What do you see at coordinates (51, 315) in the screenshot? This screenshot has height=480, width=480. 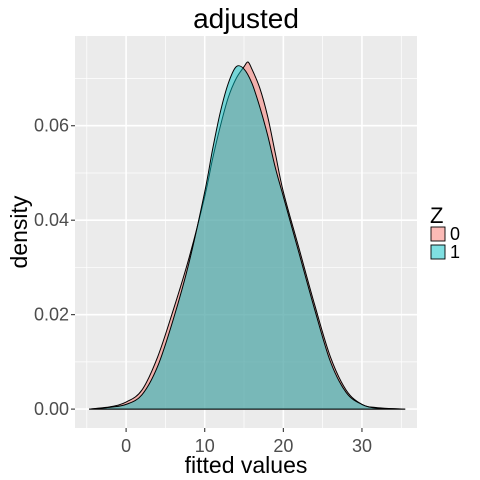 I see `y-tick-label: 0.02` at bounding box center [51, 315].